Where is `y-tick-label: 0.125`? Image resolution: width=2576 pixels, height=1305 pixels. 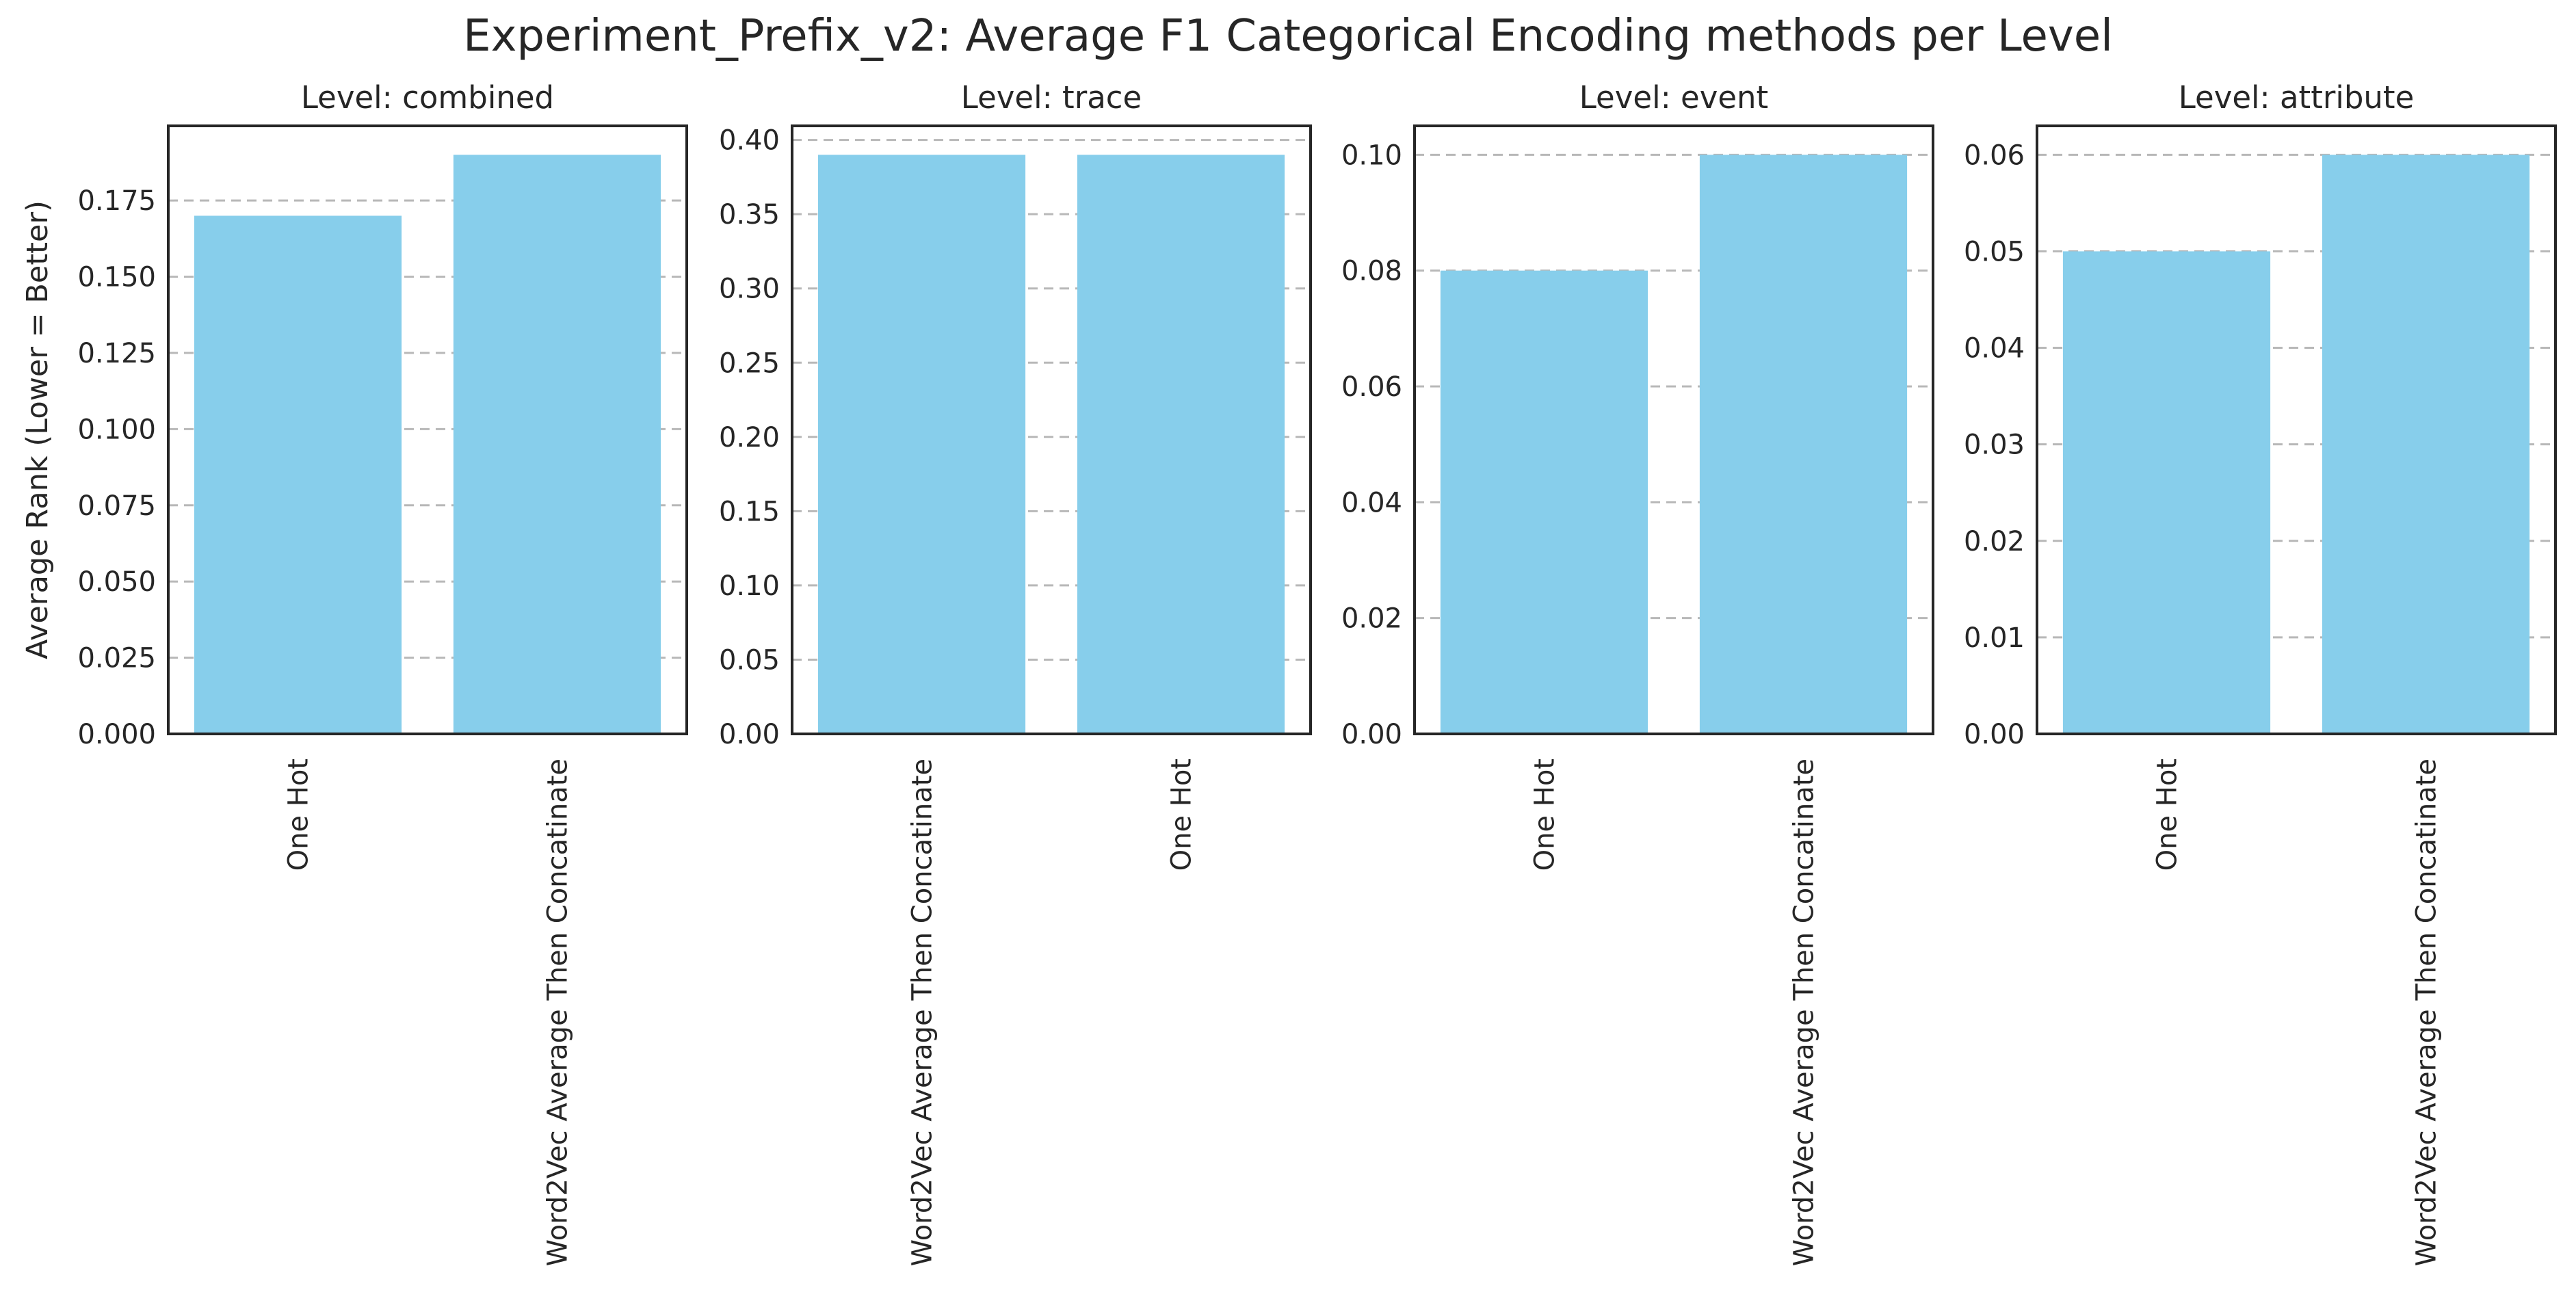 y-tick-label: 0.125 is located at coordinates (116, 353).